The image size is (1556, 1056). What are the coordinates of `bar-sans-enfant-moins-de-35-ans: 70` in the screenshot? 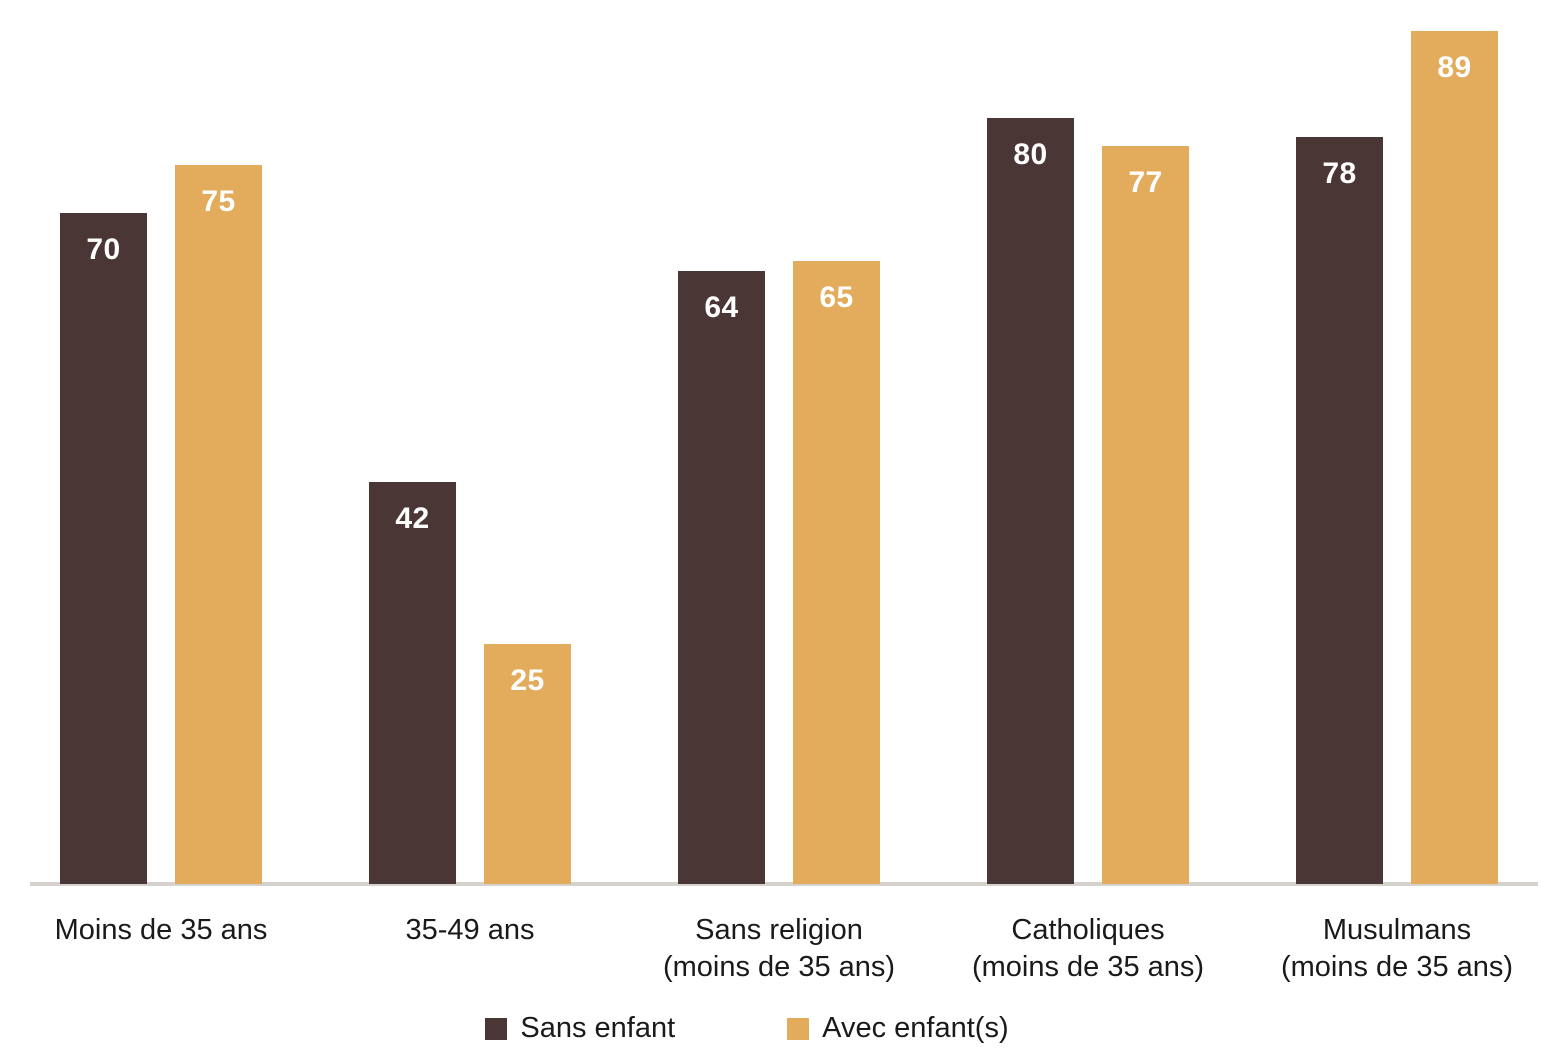 It's located at (103, 548).